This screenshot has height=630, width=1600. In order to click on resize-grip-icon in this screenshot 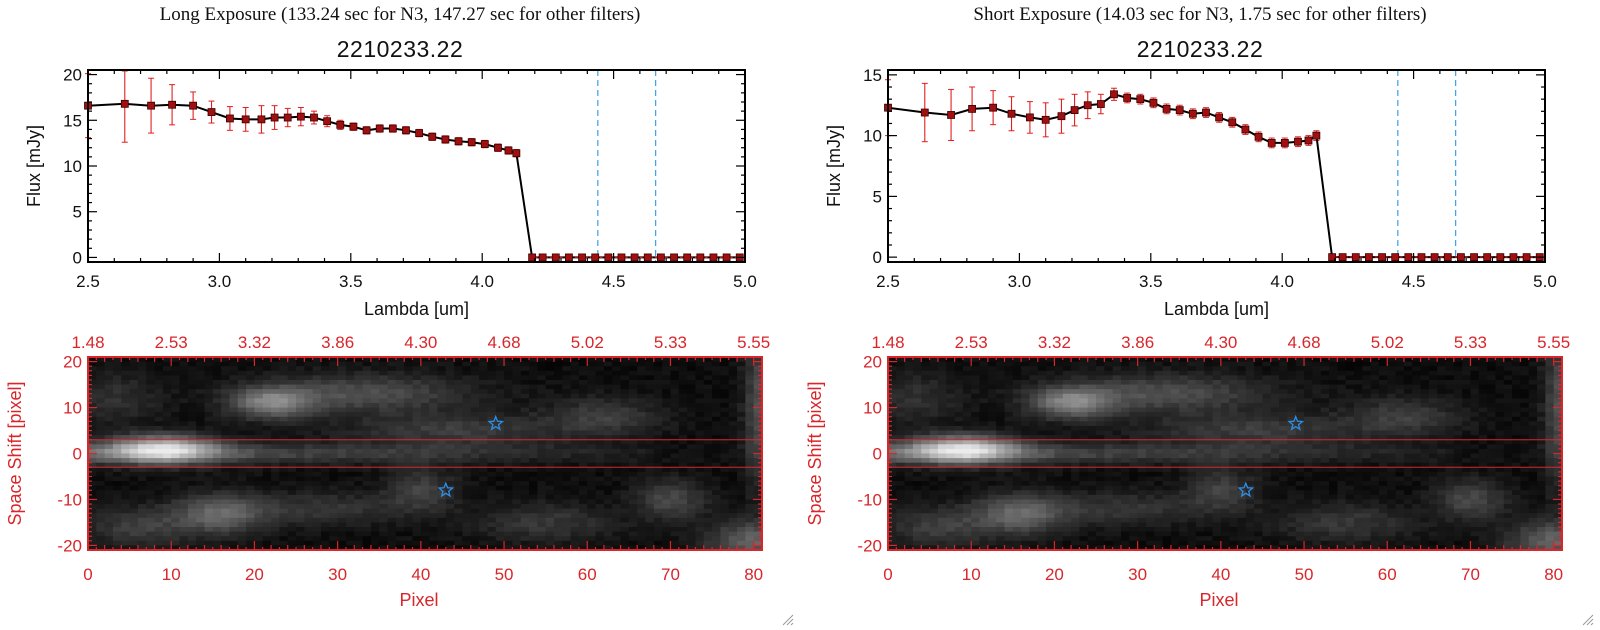, I will do `click(788, 620)`.